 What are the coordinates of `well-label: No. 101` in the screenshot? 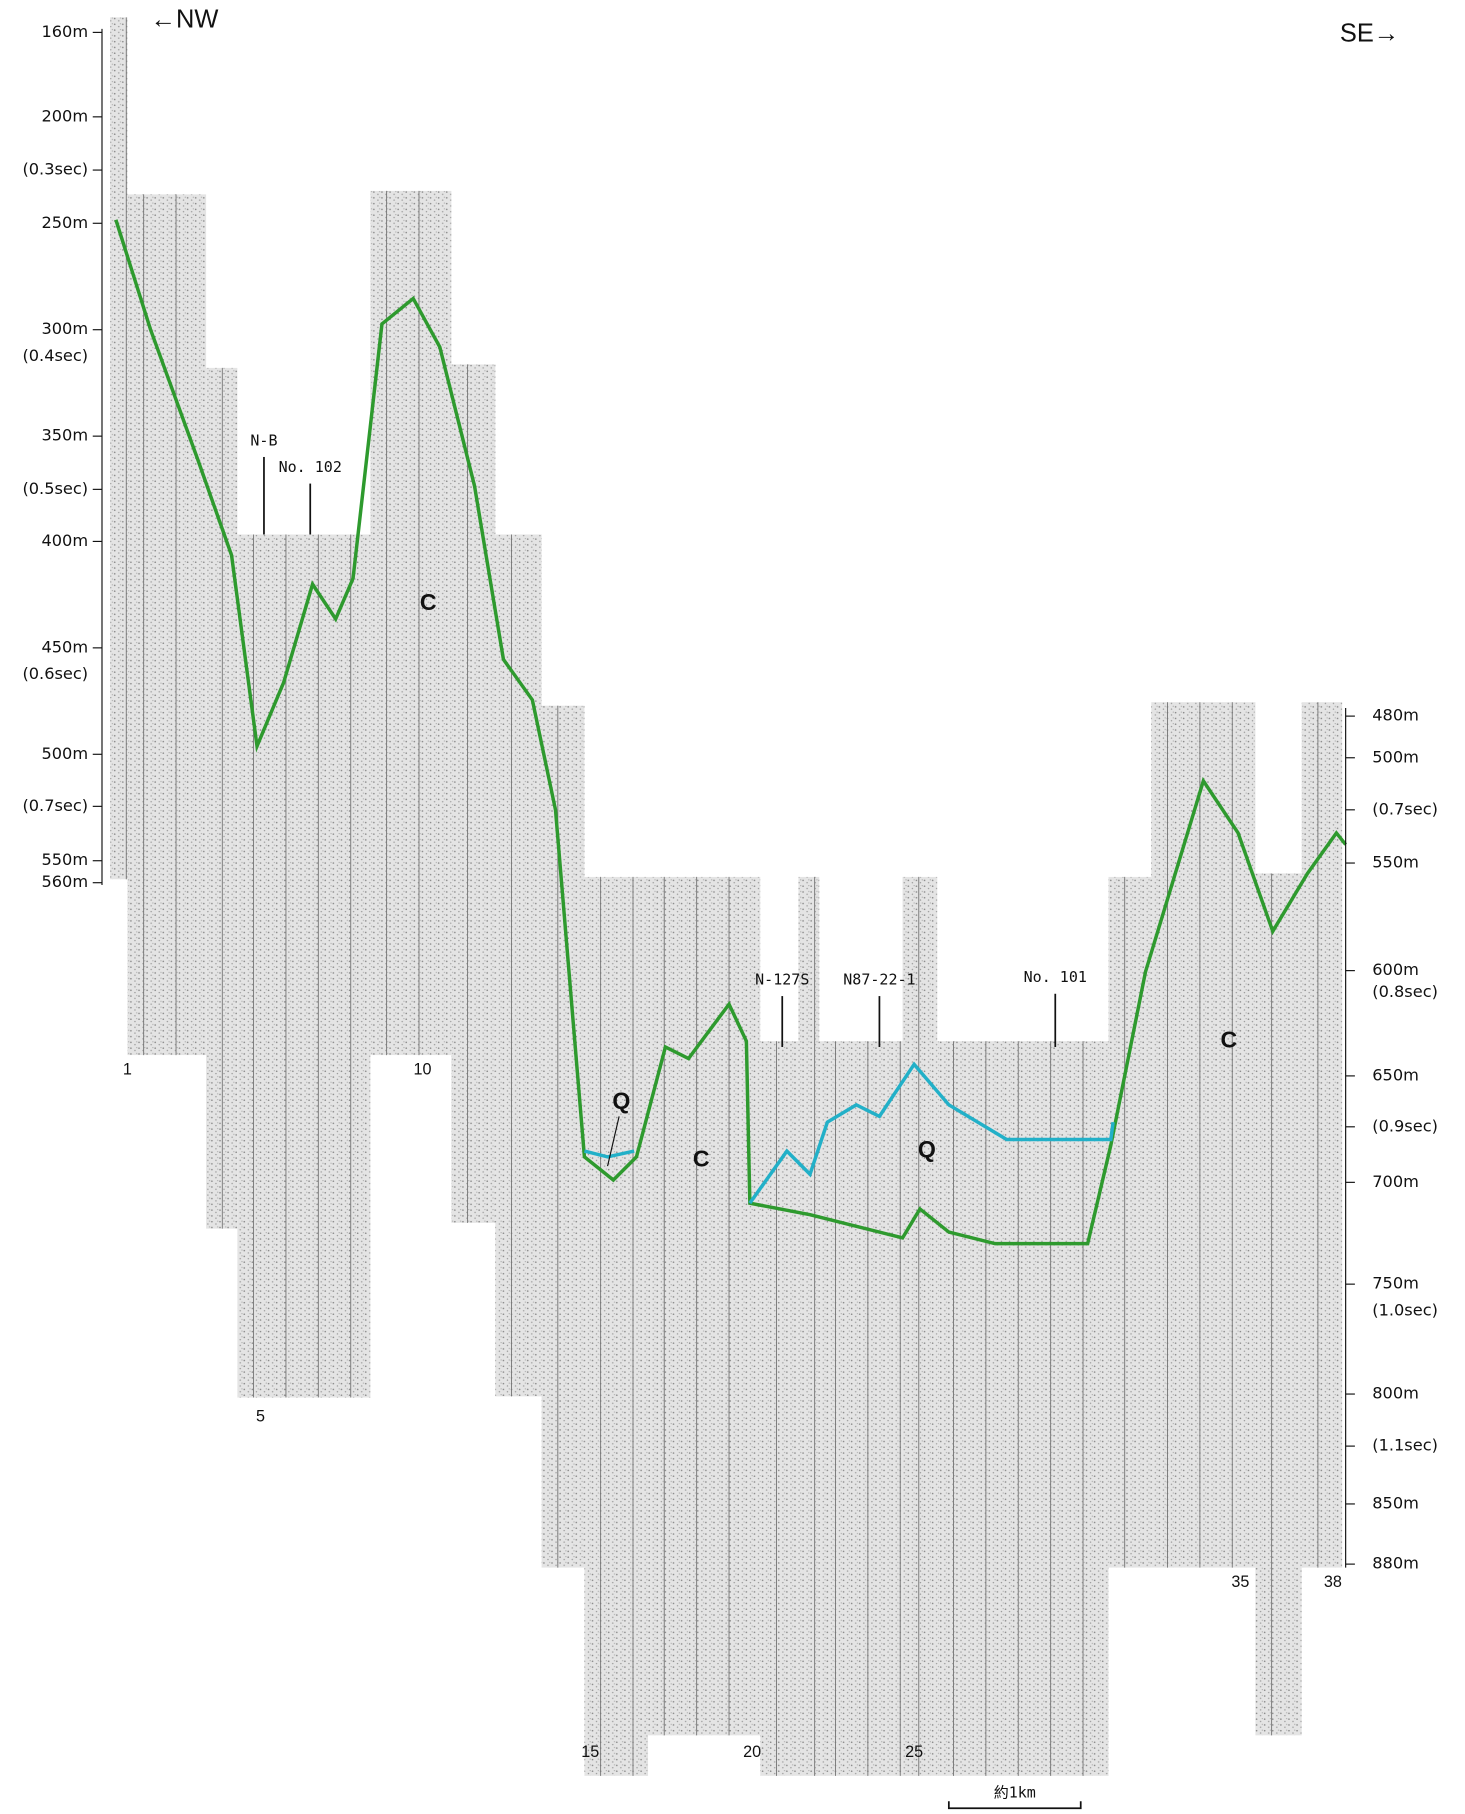 It's located at (1055, 977).